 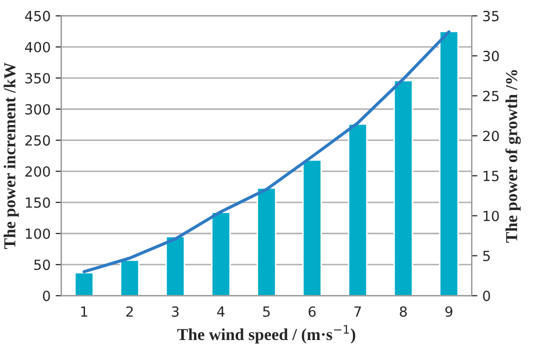 I want to click on y-tick-label: 150, so click(x=38, y=202).